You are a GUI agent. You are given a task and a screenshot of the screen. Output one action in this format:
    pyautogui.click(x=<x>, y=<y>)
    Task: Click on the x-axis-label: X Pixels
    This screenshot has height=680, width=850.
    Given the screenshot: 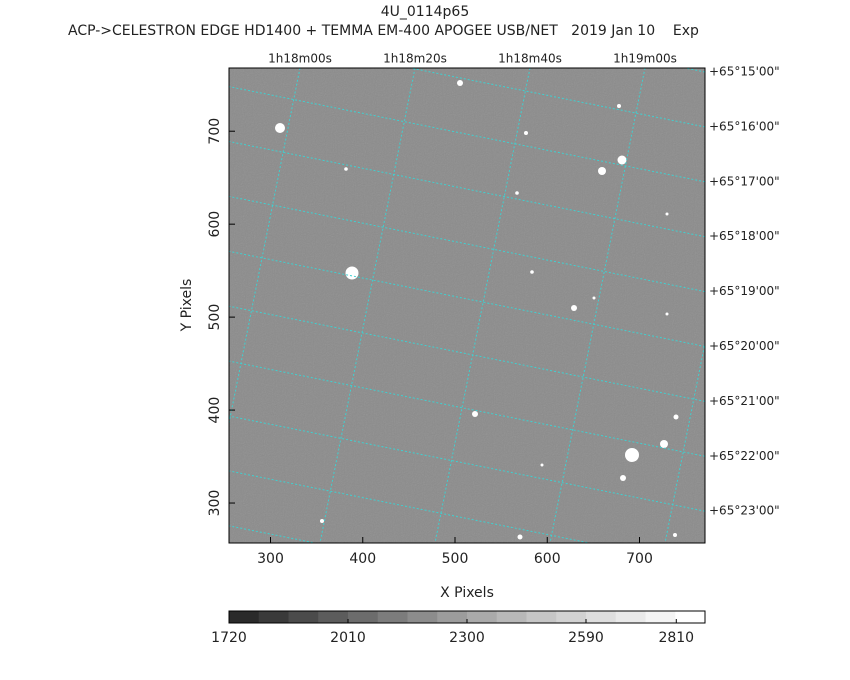 What is the action you would take?
    pyautogui.click(x=467, y=593)
    